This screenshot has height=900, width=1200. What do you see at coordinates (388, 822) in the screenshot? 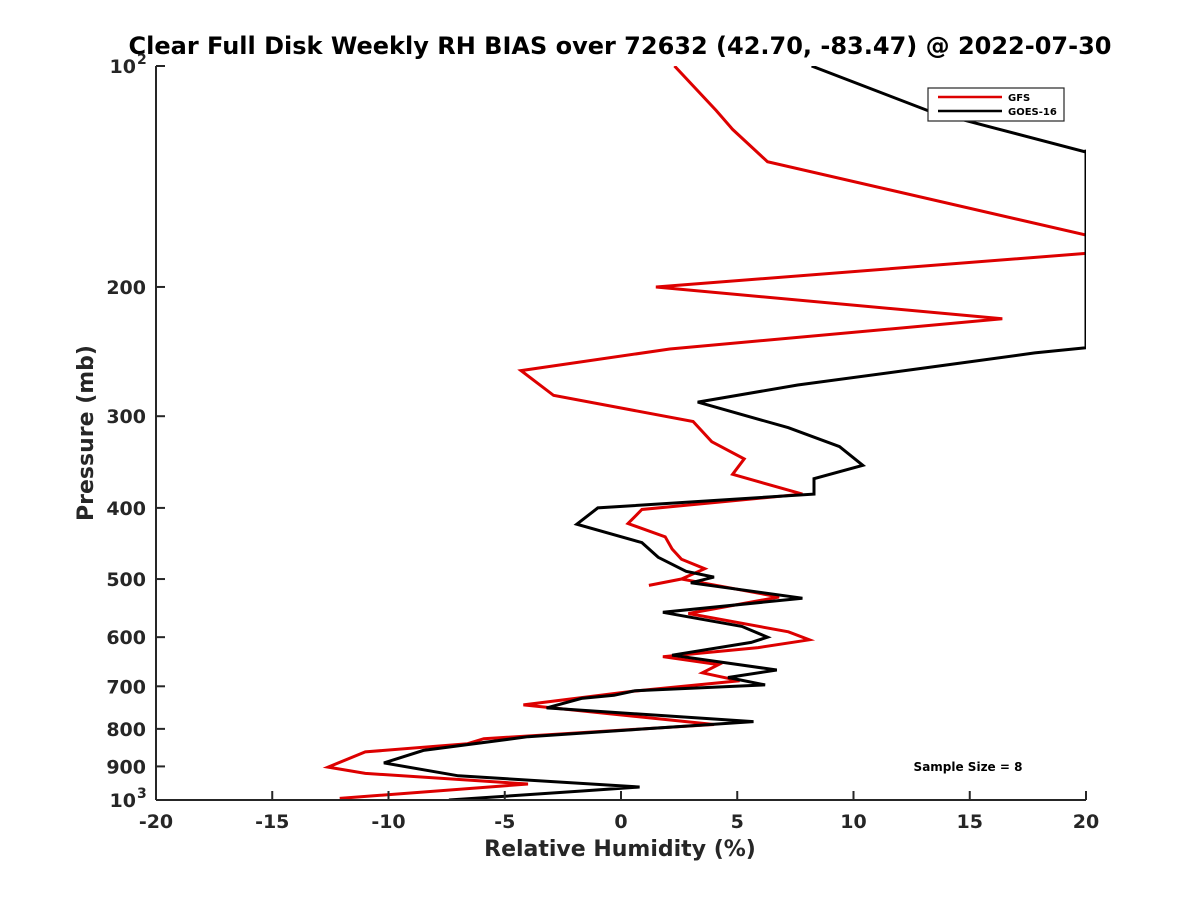
I see `x-tick-label: -10` at bounding box center [388, 822].